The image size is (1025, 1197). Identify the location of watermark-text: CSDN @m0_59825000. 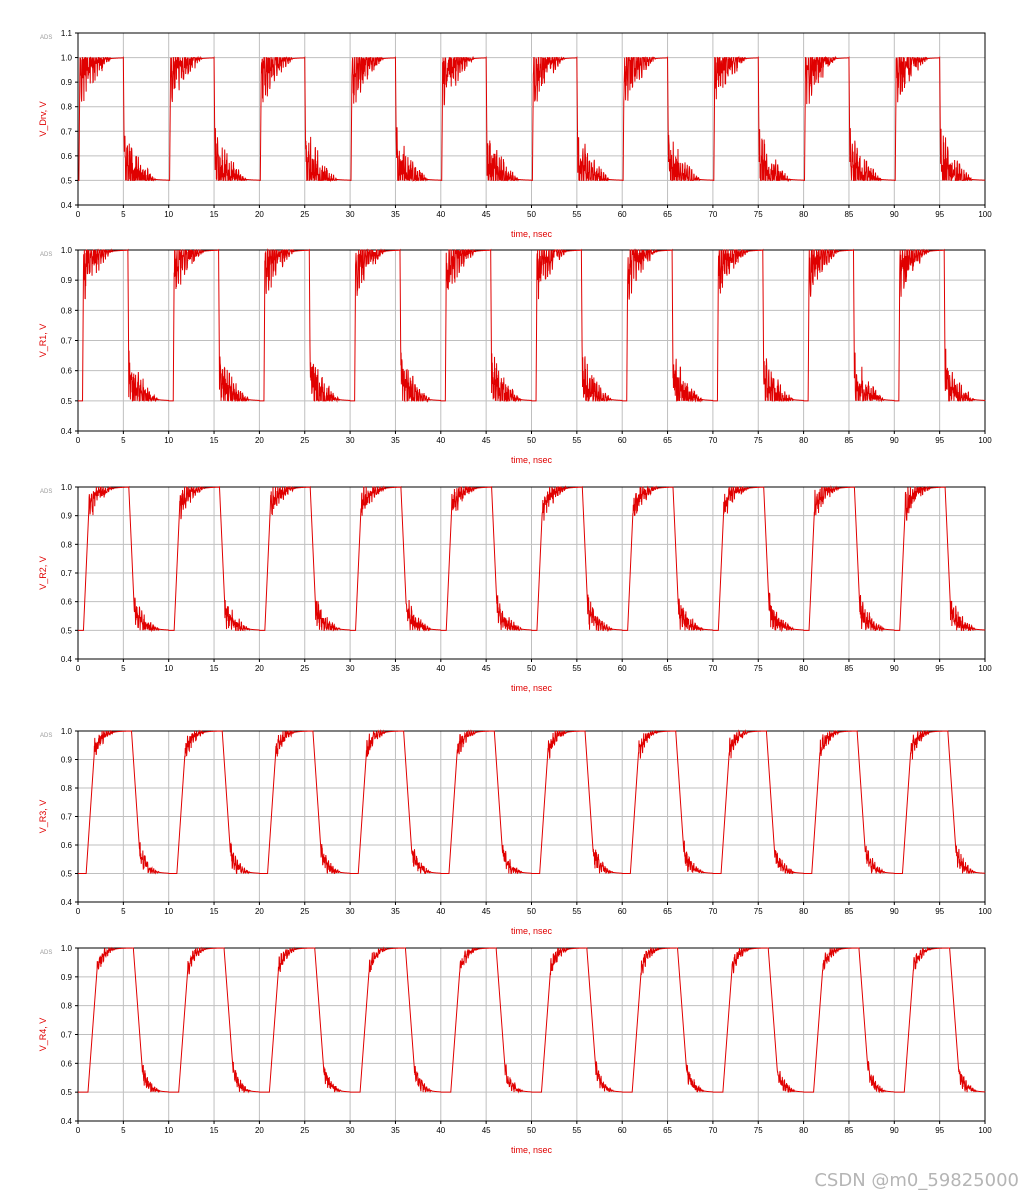
(916, 1180).